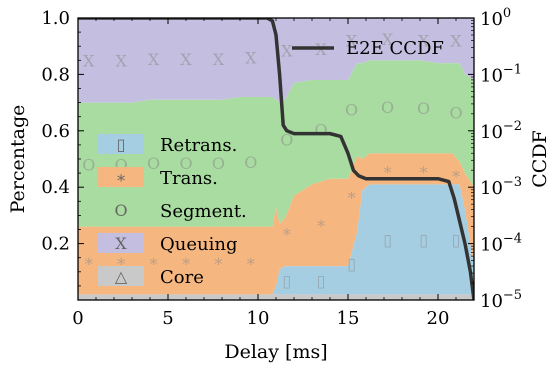 The width and height of the screenshot is (558, 368). Describe the element at coordinates (501, 244) in the screenshot. I see `y-right-tick-label: 10⁻⁴` at that location.